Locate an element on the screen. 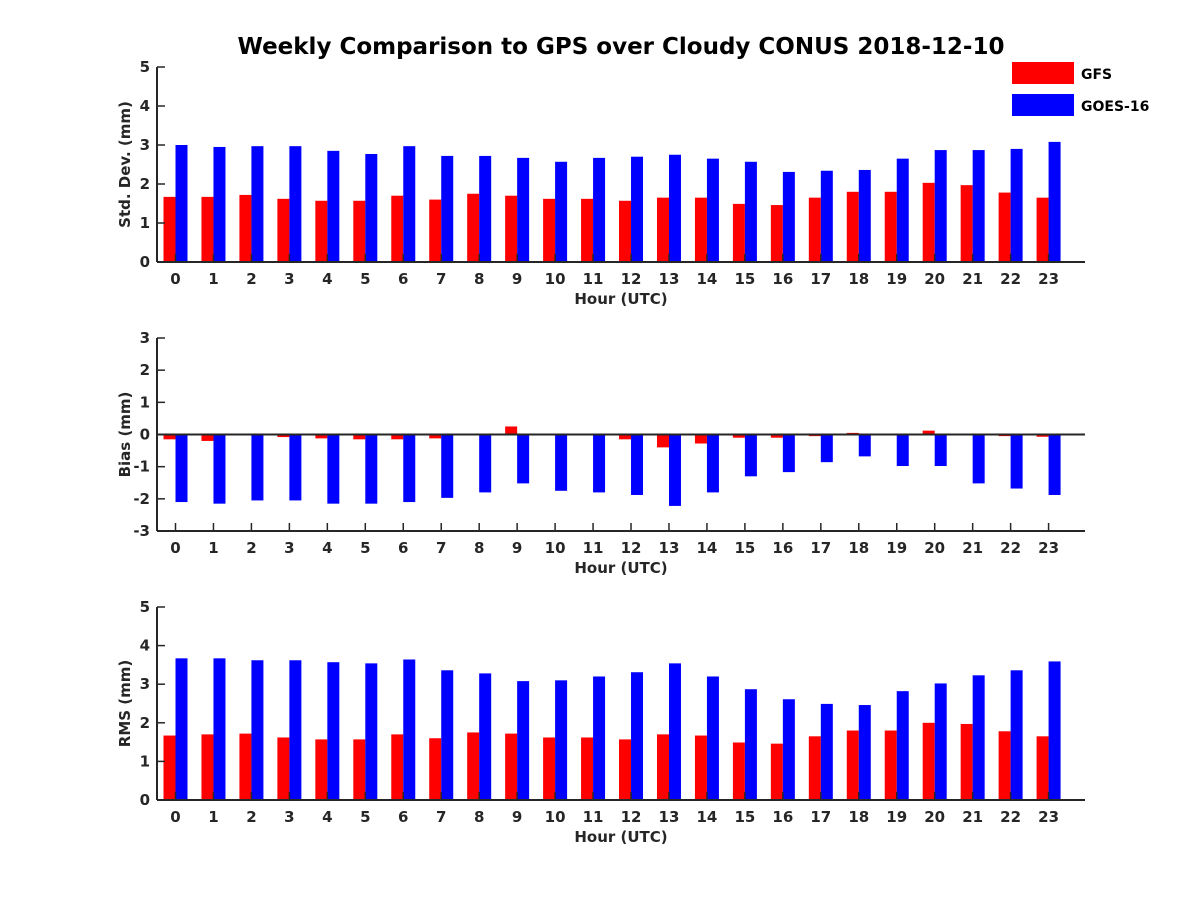 This screenshot has width=1200, height=904. y-tick-label: -2 is located at coordinates (141, 499).